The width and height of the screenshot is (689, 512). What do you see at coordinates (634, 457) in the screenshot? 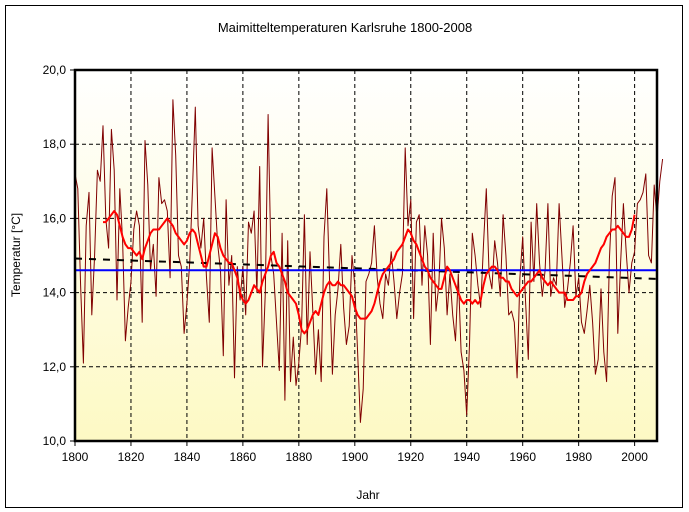
I see `x-tick-label: 2000` at bounding box center [634, 457].